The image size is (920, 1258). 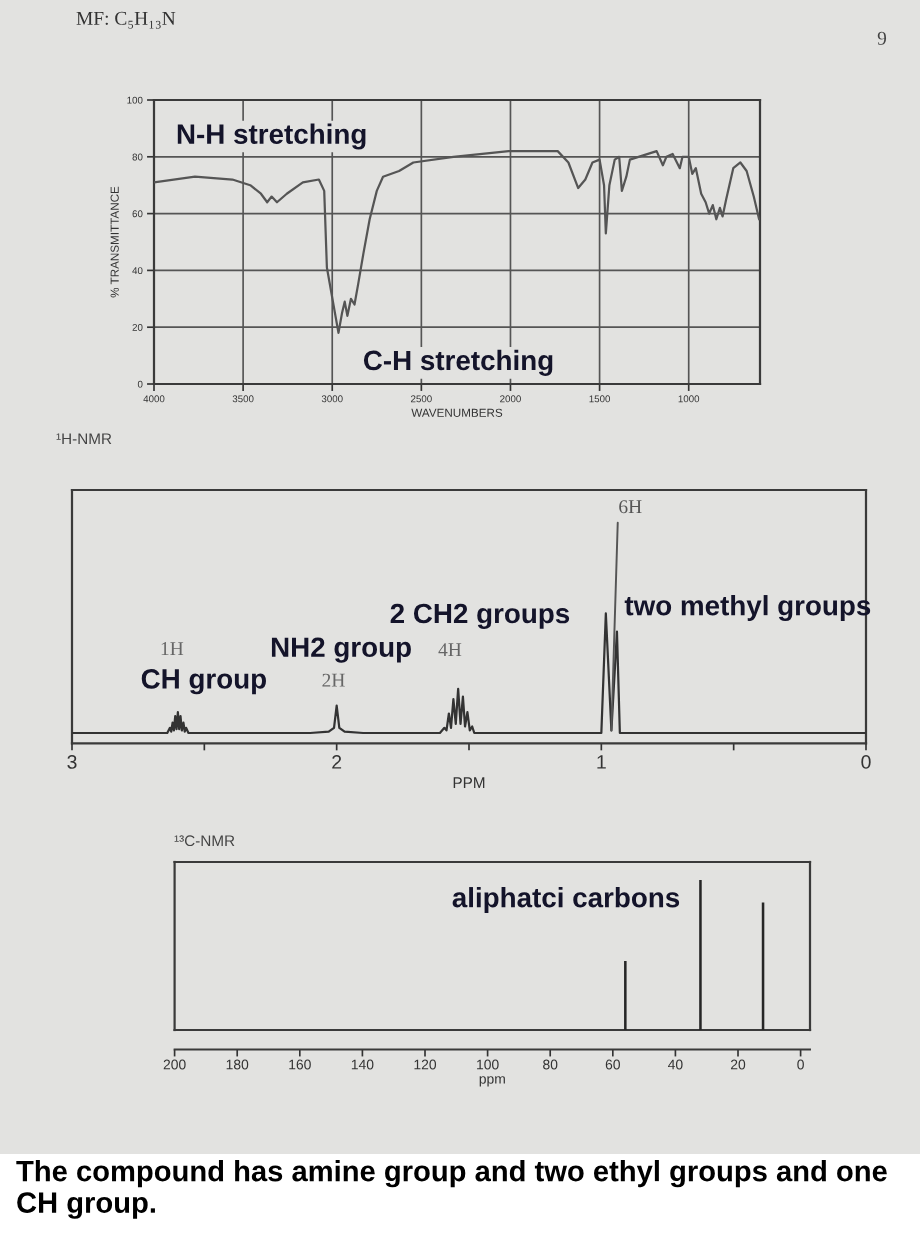 What do you see at coordinates (450, 650) in the screenshot?
I see `annotation: 4H` at bounding box center [450, 650].